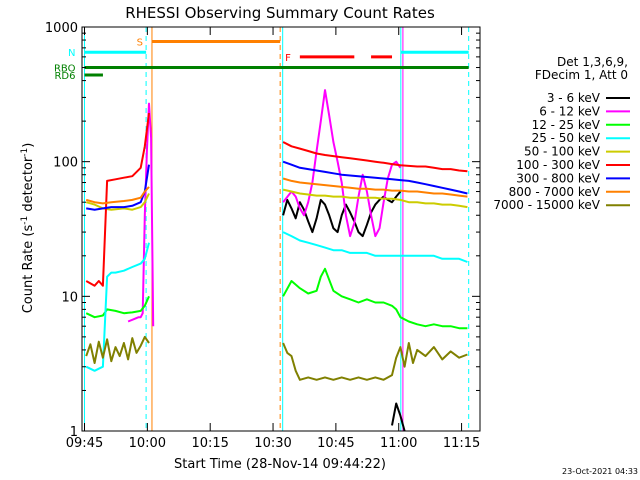  I want to click on y-tick-label-3: 1000, so click(61, 28).